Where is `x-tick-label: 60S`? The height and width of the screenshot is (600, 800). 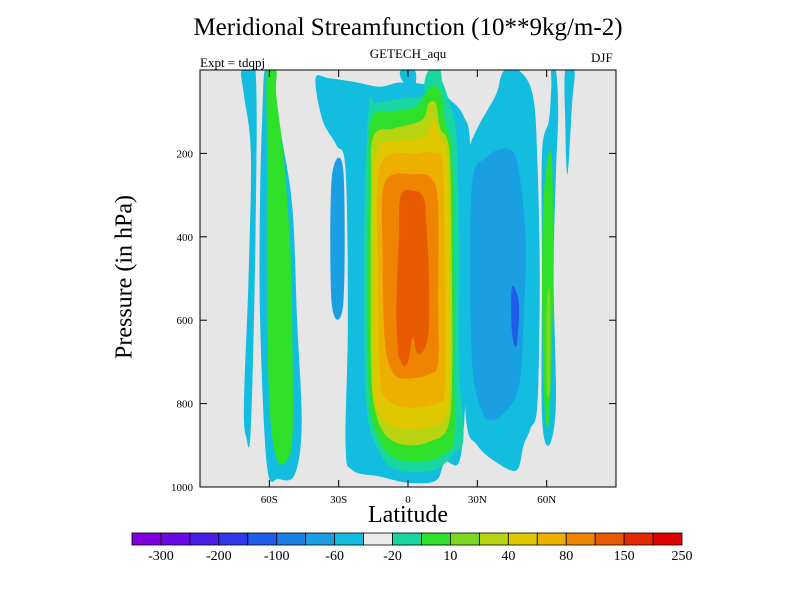 x-tick-label: 60S is located at coordinates (269, 500).